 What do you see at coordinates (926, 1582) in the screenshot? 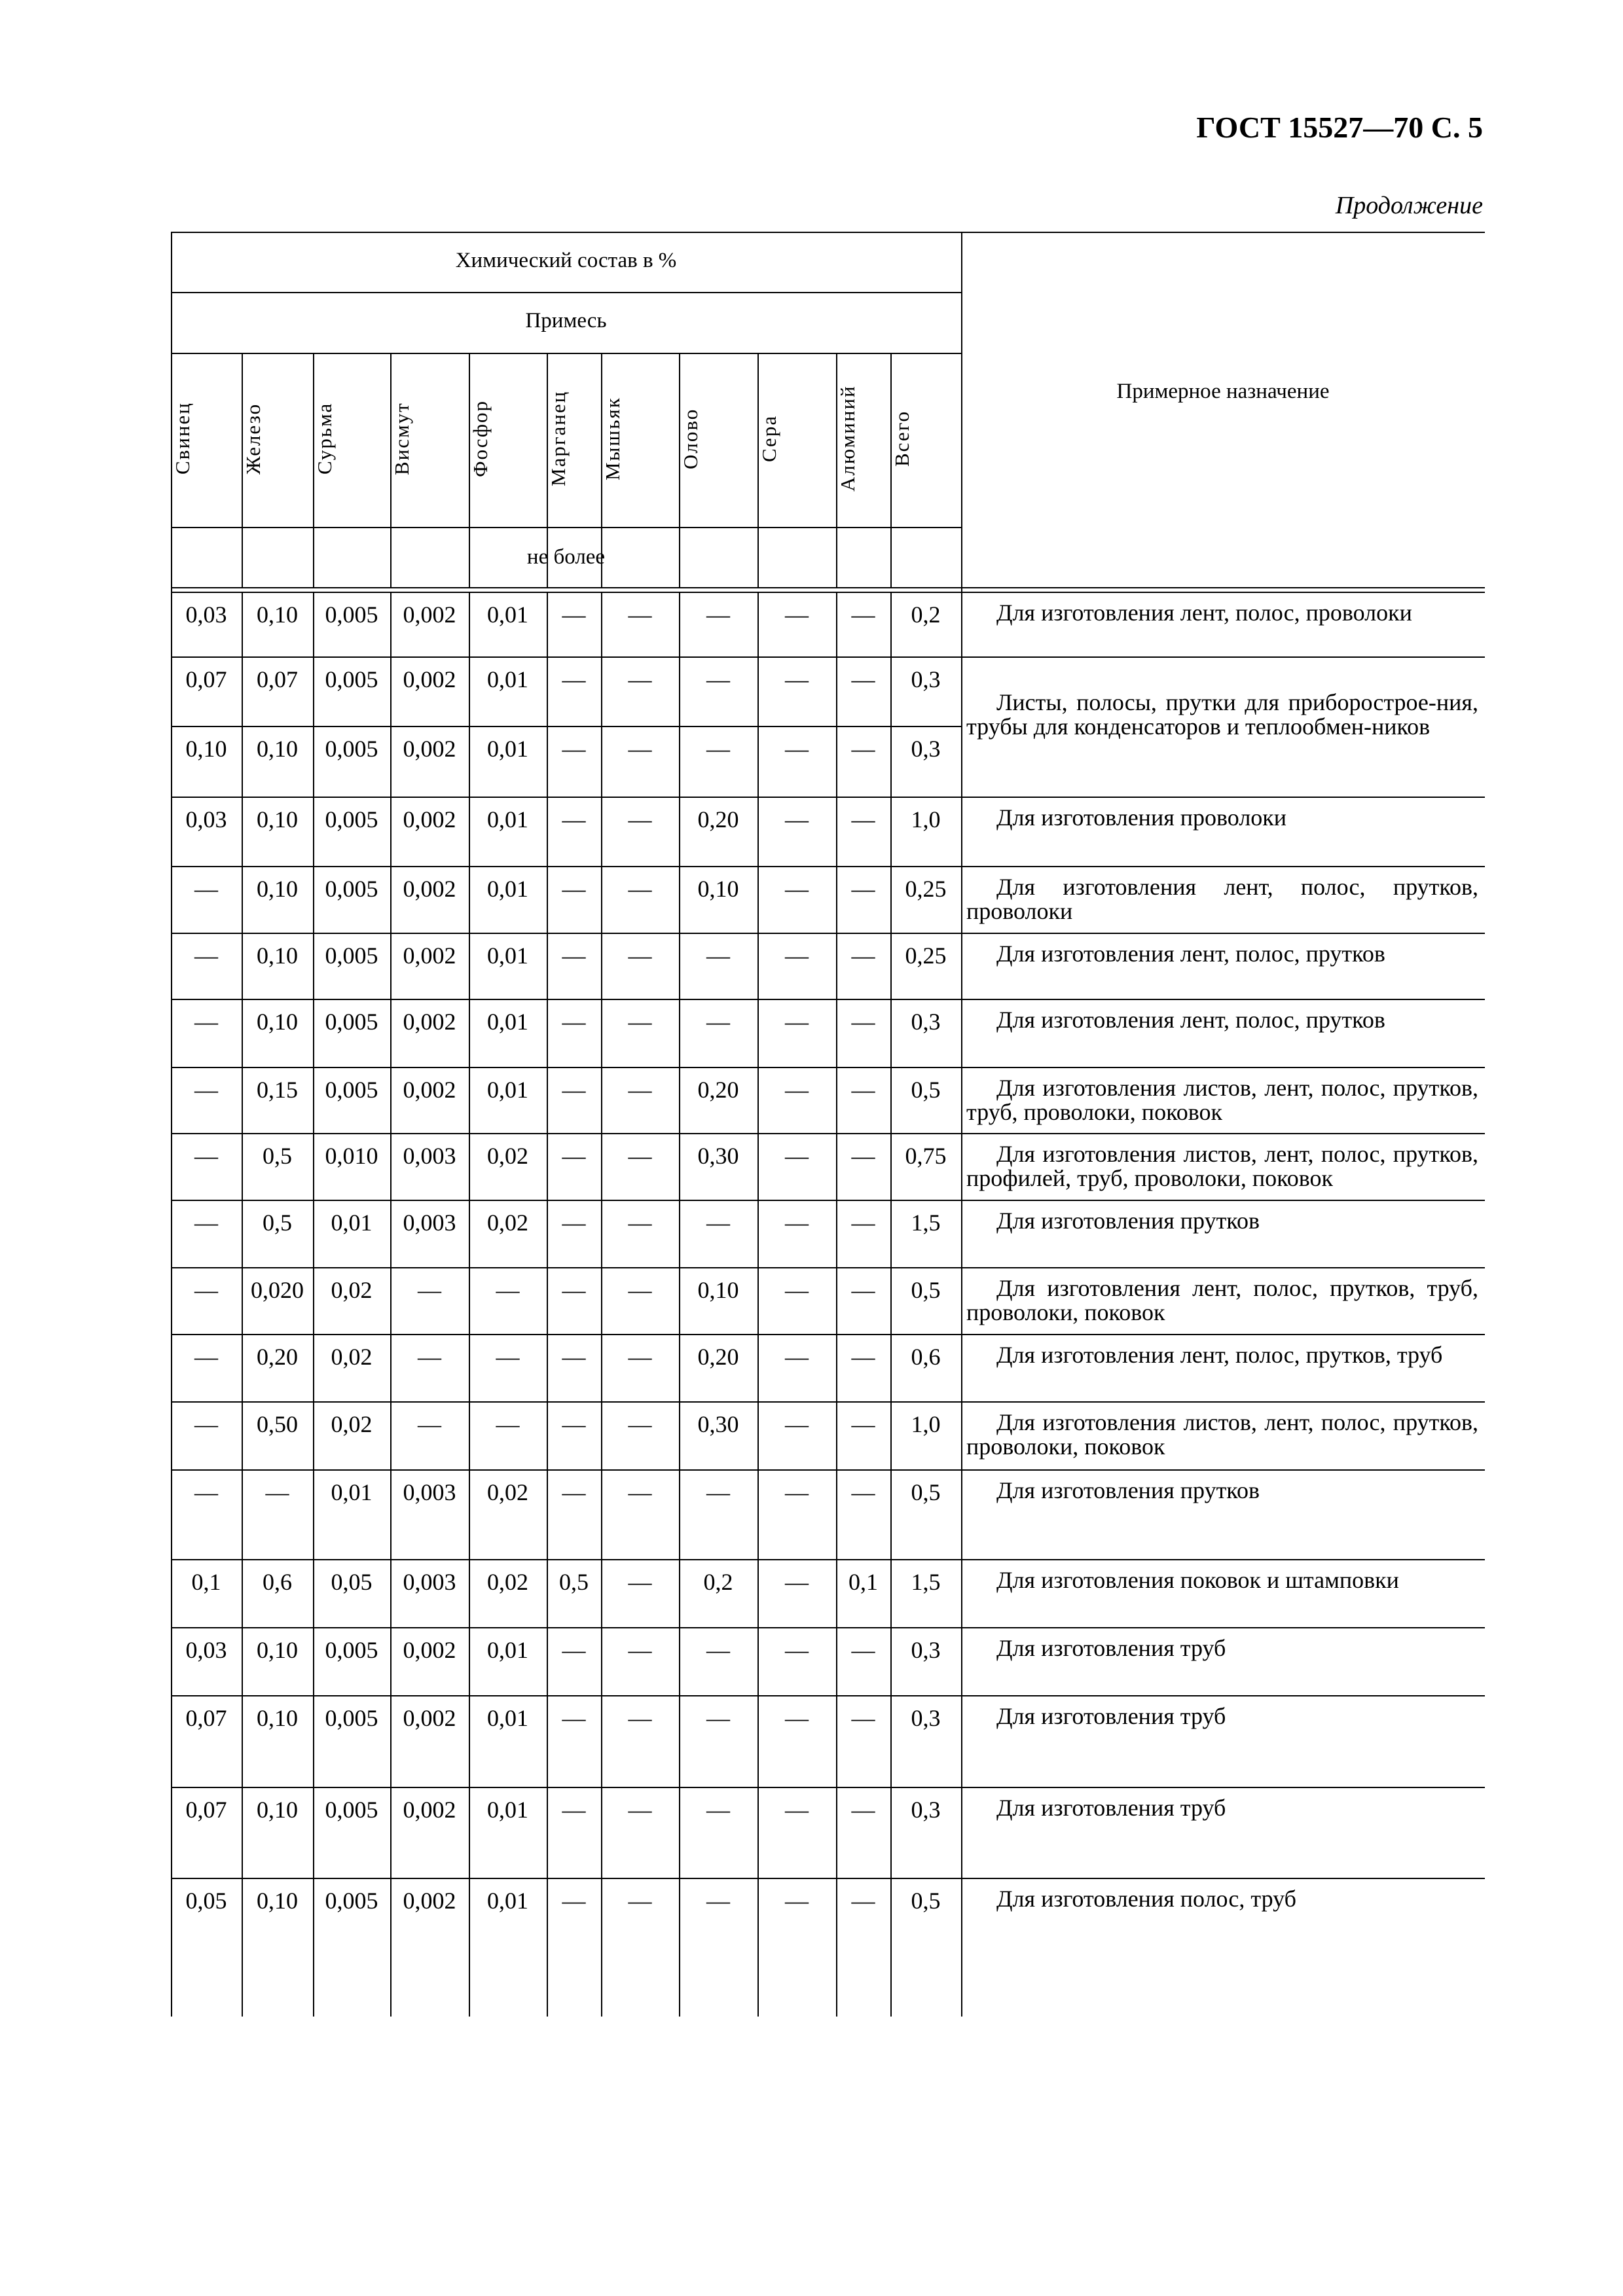
I see `table-cell: 1,5` at bounding box center [926, 1582].